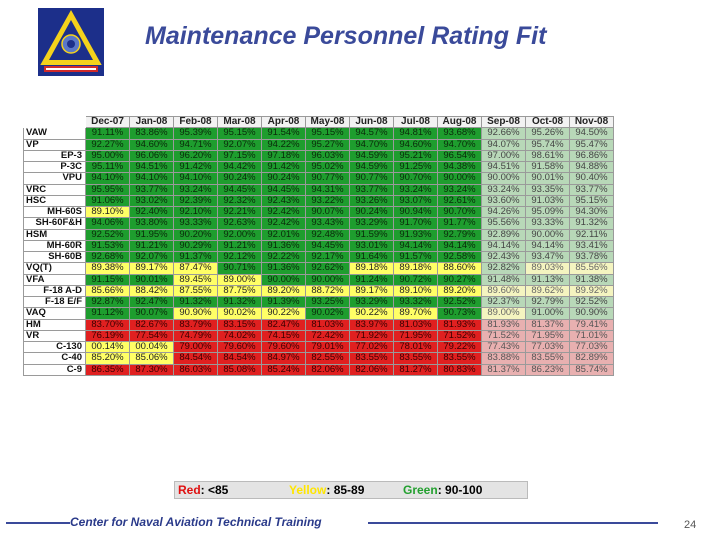 The image size is (720, 540). Describe the element at coordinates (591, 324) in the screenshot. I see `rating-cell: 79.41%` at that location.